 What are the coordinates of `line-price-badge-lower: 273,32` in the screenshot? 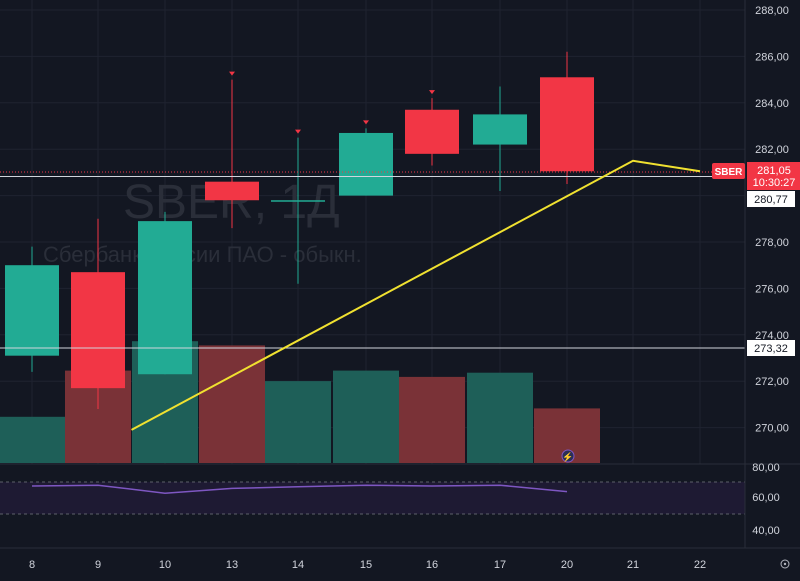 It's located at (771, 348).